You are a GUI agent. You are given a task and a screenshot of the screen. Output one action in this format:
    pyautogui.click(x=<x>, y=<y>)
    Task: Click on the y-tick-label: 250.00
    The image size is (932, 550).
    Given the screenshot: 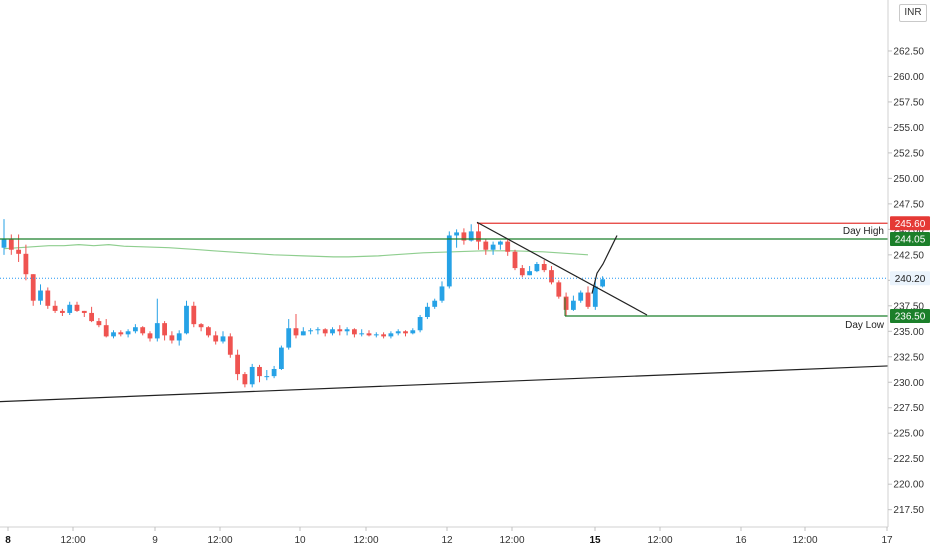 What is the action you would take?
    pyautogui.click(x=908, y=179)
    